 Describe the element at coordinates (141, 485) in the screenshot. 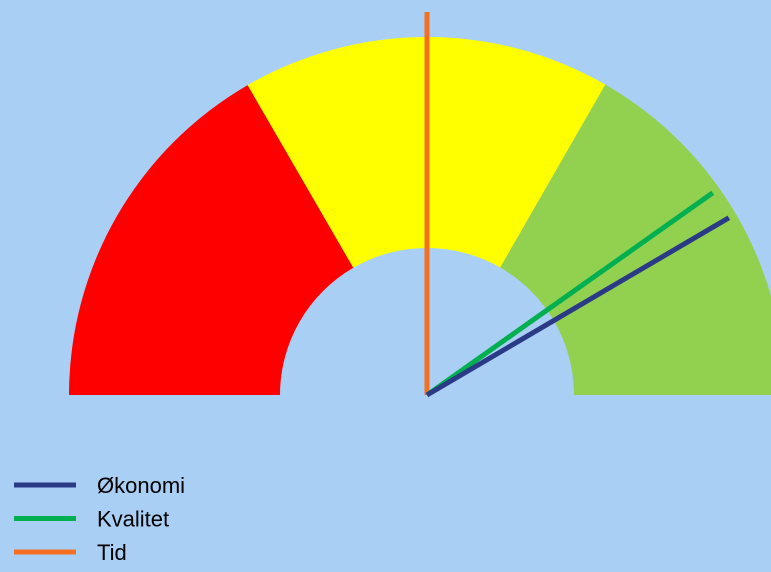

I see `legend-label: Økonomi` at that location.